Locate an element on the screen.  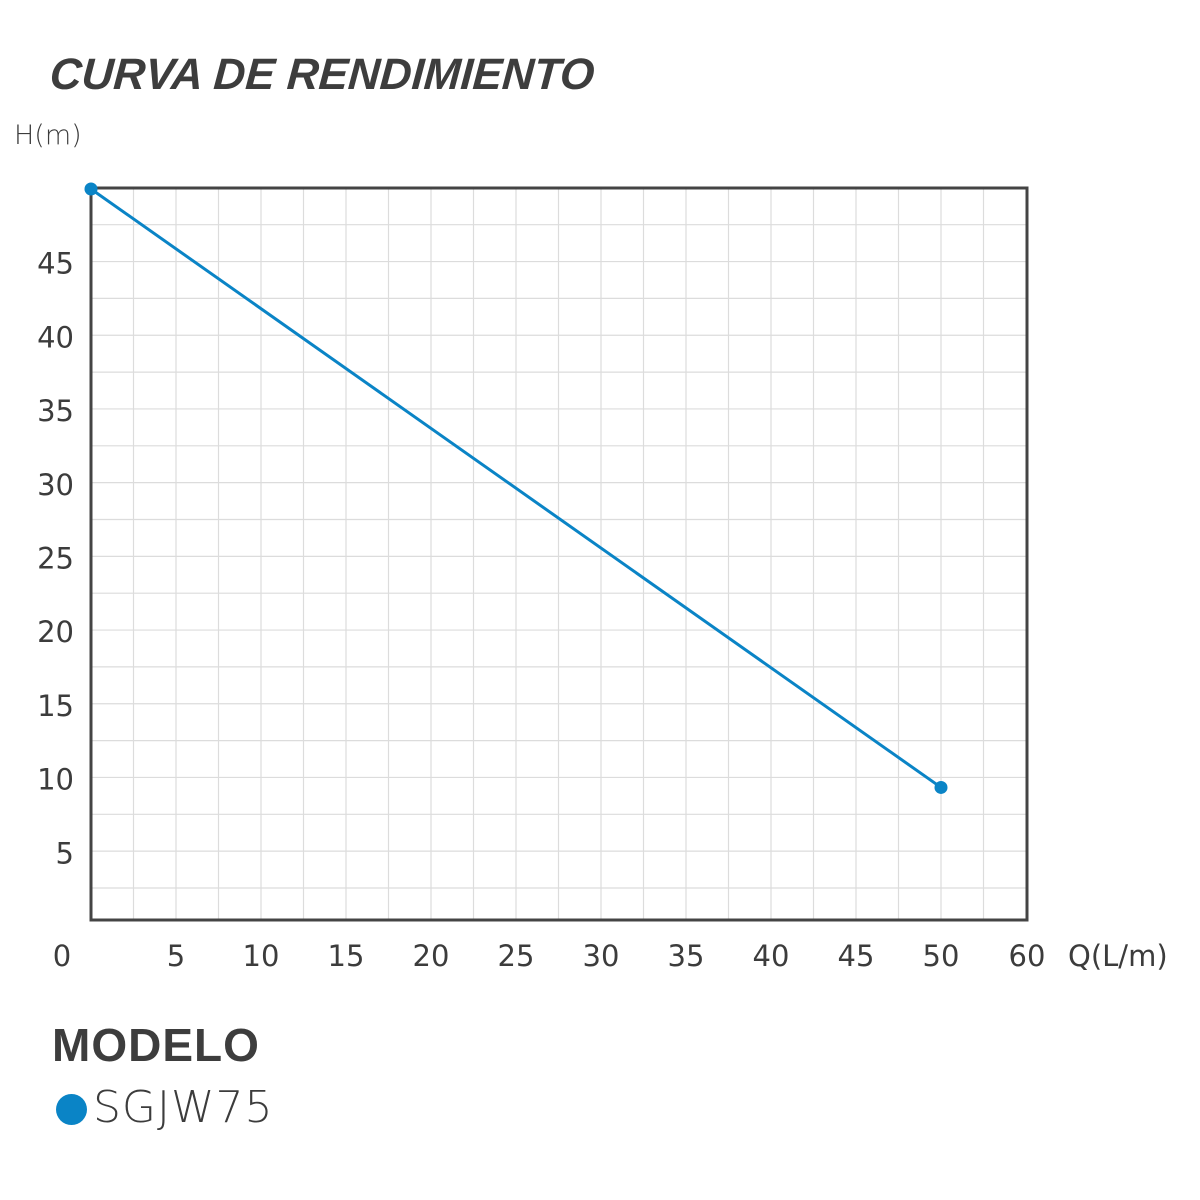
y-tick-label: 40 is located at coordinates (55, 337).